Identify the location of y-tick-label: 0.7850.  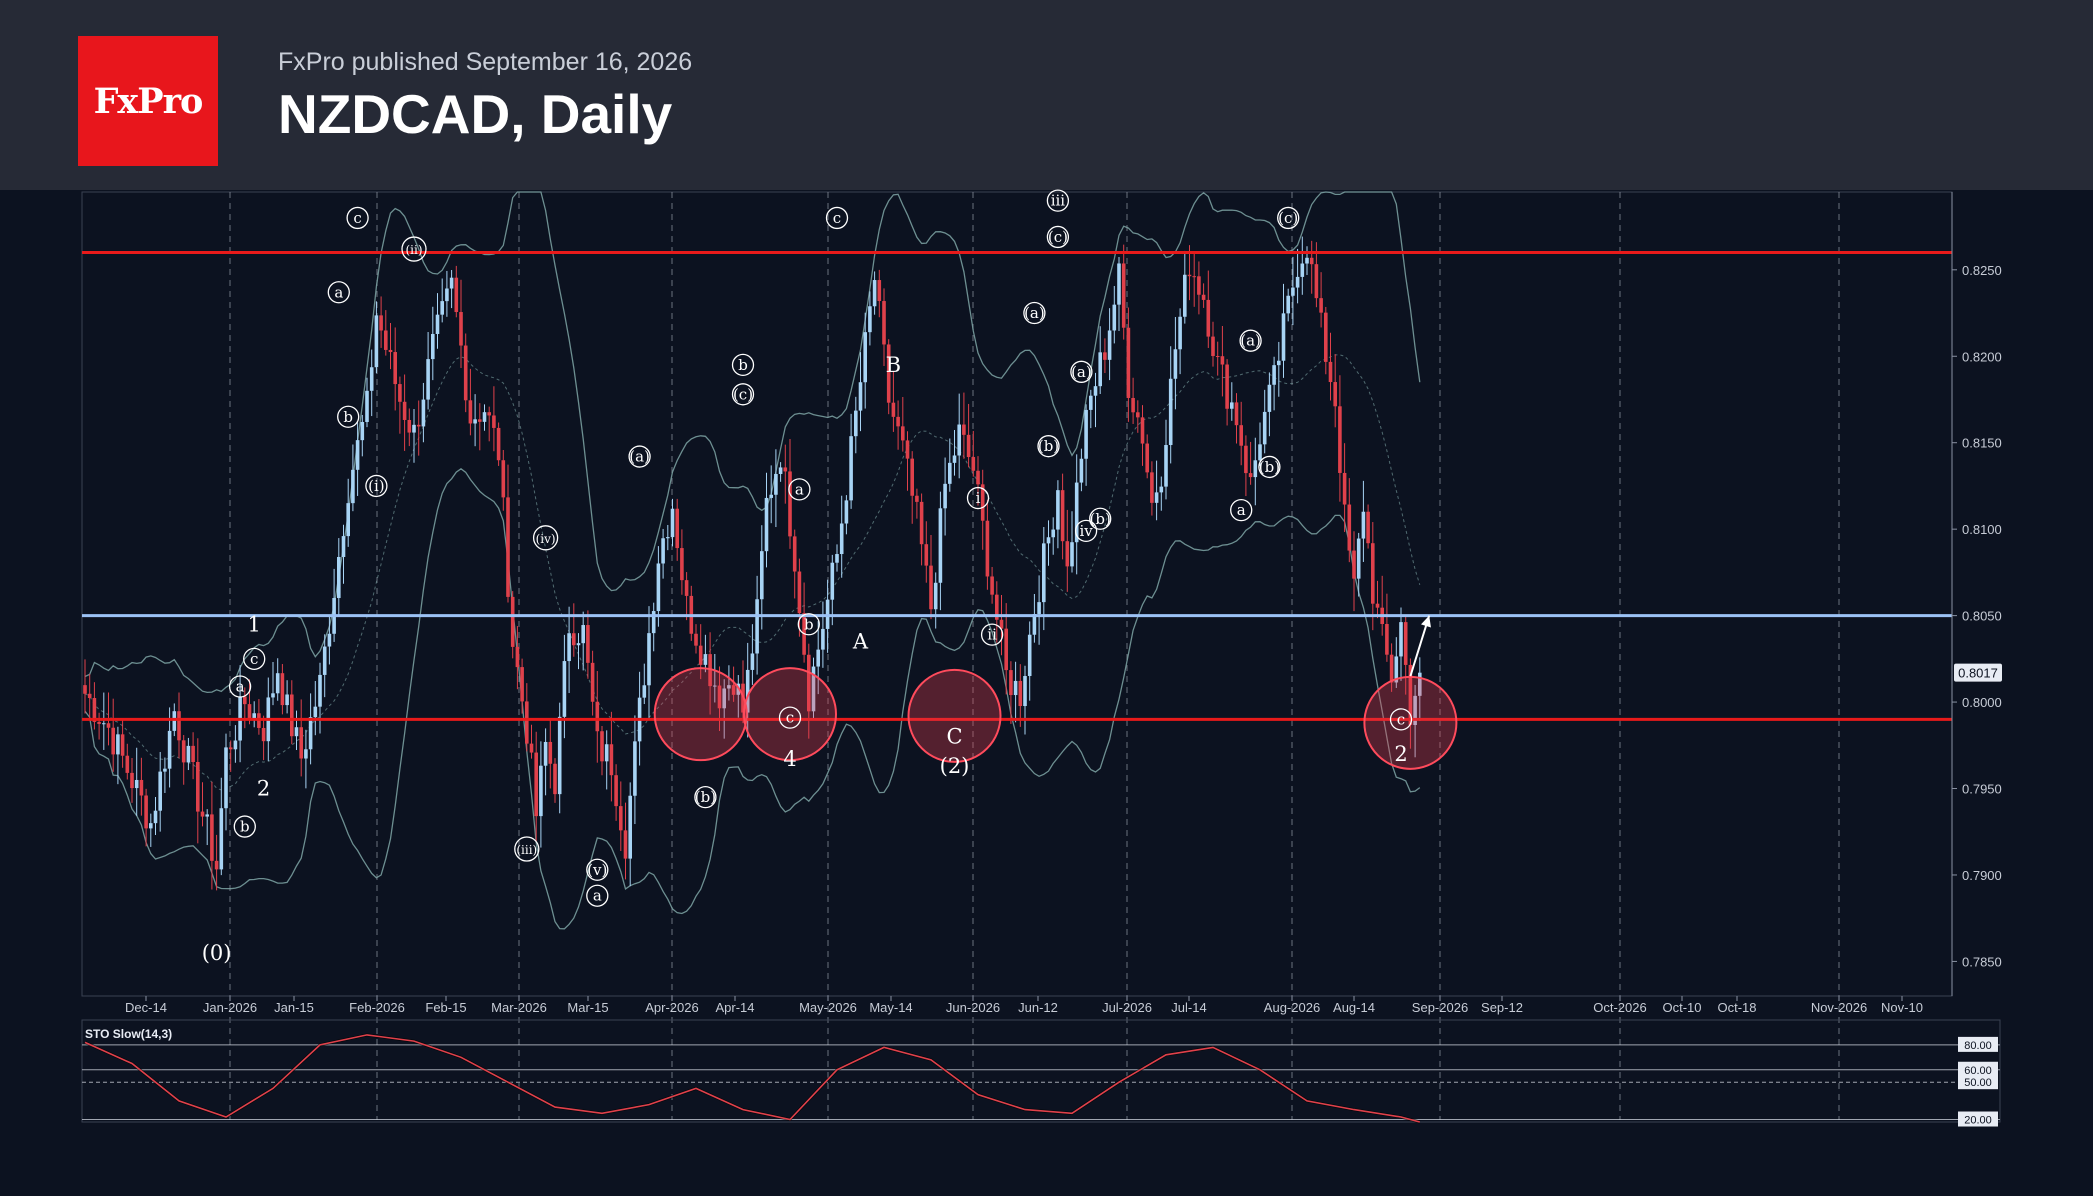
(1982, 961).